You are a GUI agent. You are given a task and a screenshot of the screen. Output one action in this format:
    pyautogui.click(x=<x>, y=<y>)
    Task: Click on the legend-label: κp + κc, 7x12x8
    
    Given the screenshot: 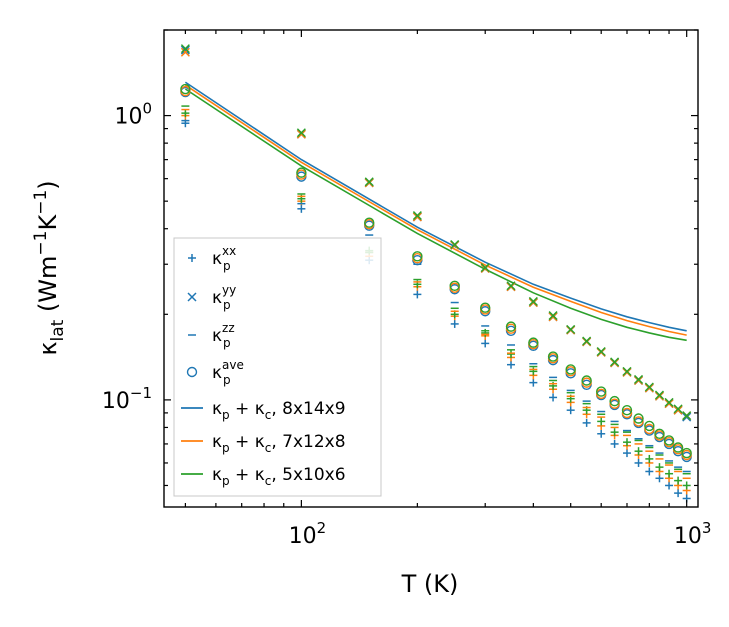 What is the action you would take?
    pyautogui.click(x=279, y=443)
    